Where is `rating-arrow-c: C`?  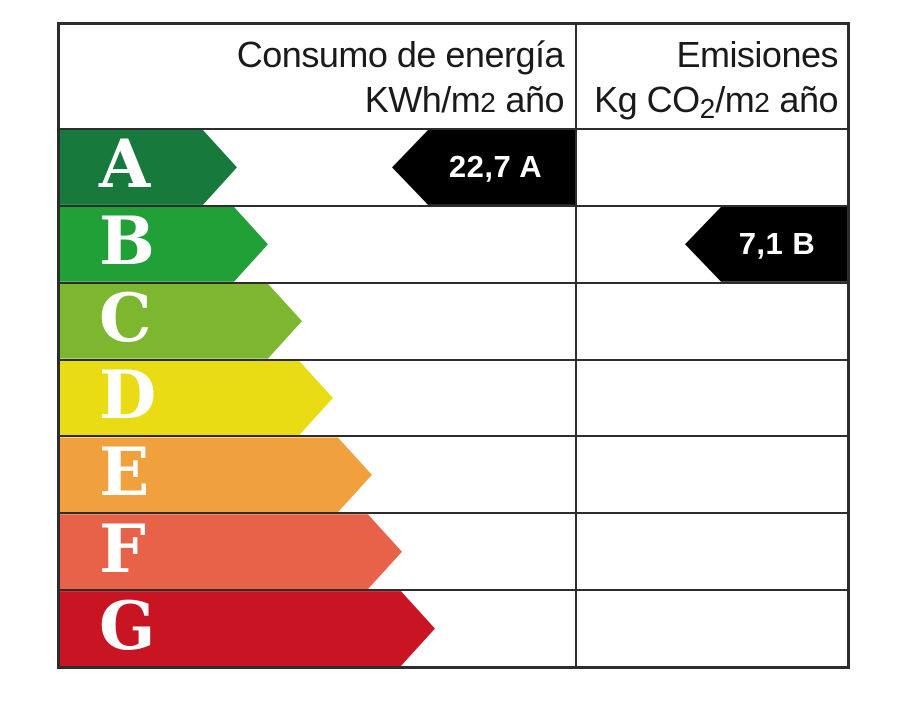
rating-arrow-c: C is located at coordinates (181, 321).